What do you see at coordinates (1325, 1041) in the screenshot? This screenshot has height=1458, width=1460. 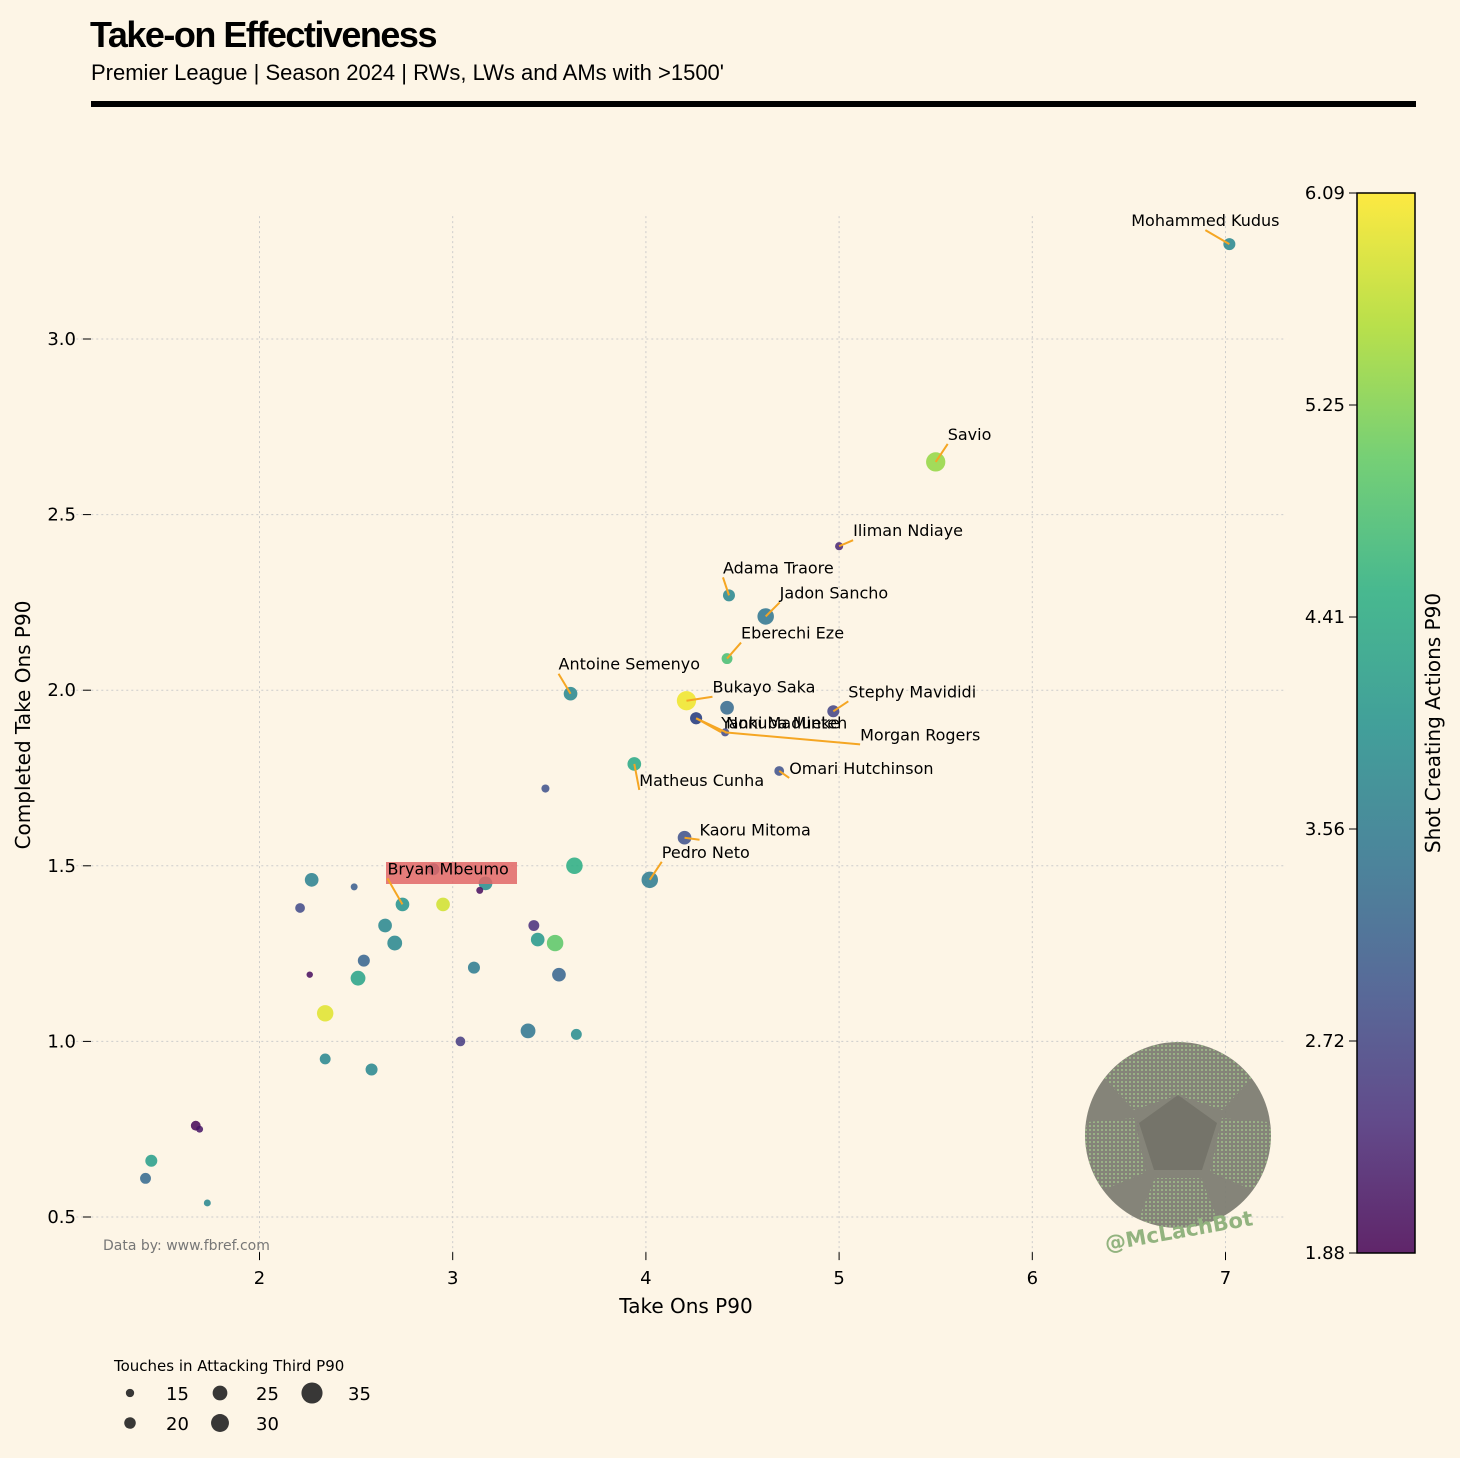 I see `colorbar-tick-label: 2.72` at bounding box center [1325, 1041].